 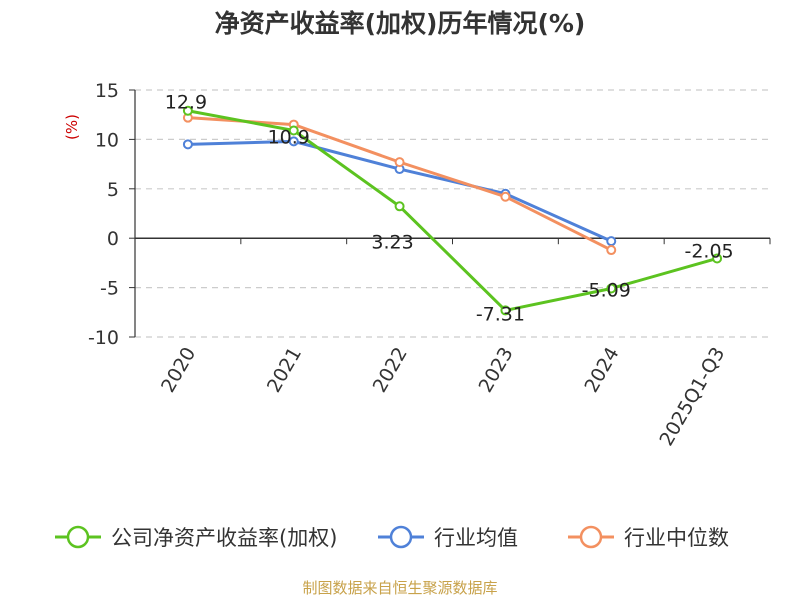 I want to click on x-tick-label: 2023, so click(x=496, y=370).